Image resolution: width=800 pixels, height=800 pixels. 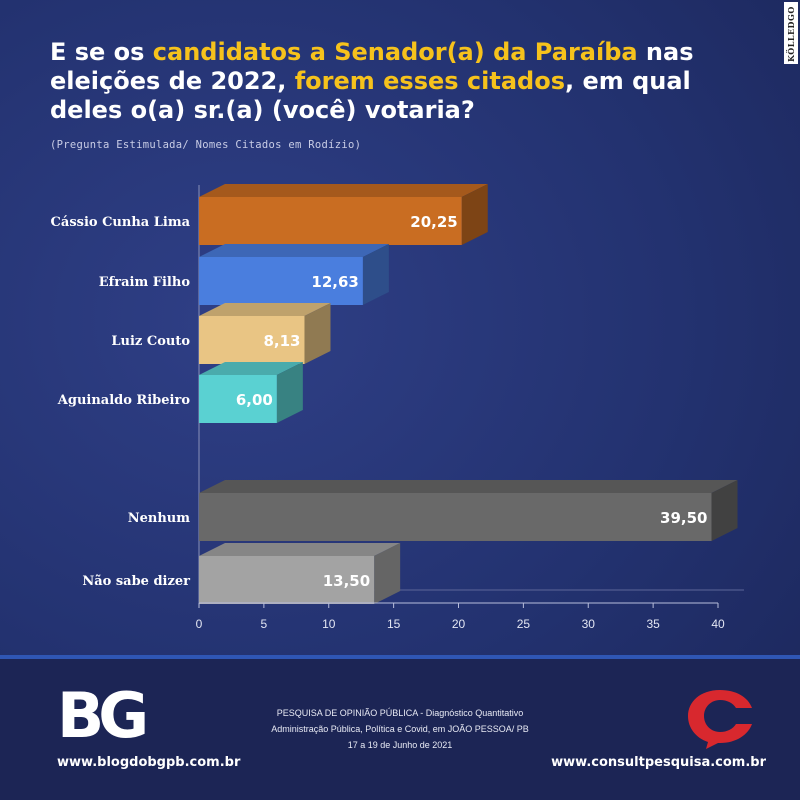 What do you see at coordinates (334, 282) in the screenshot?
I see `bar-value-label-1: 12,63` at bounding box center [334, 282].